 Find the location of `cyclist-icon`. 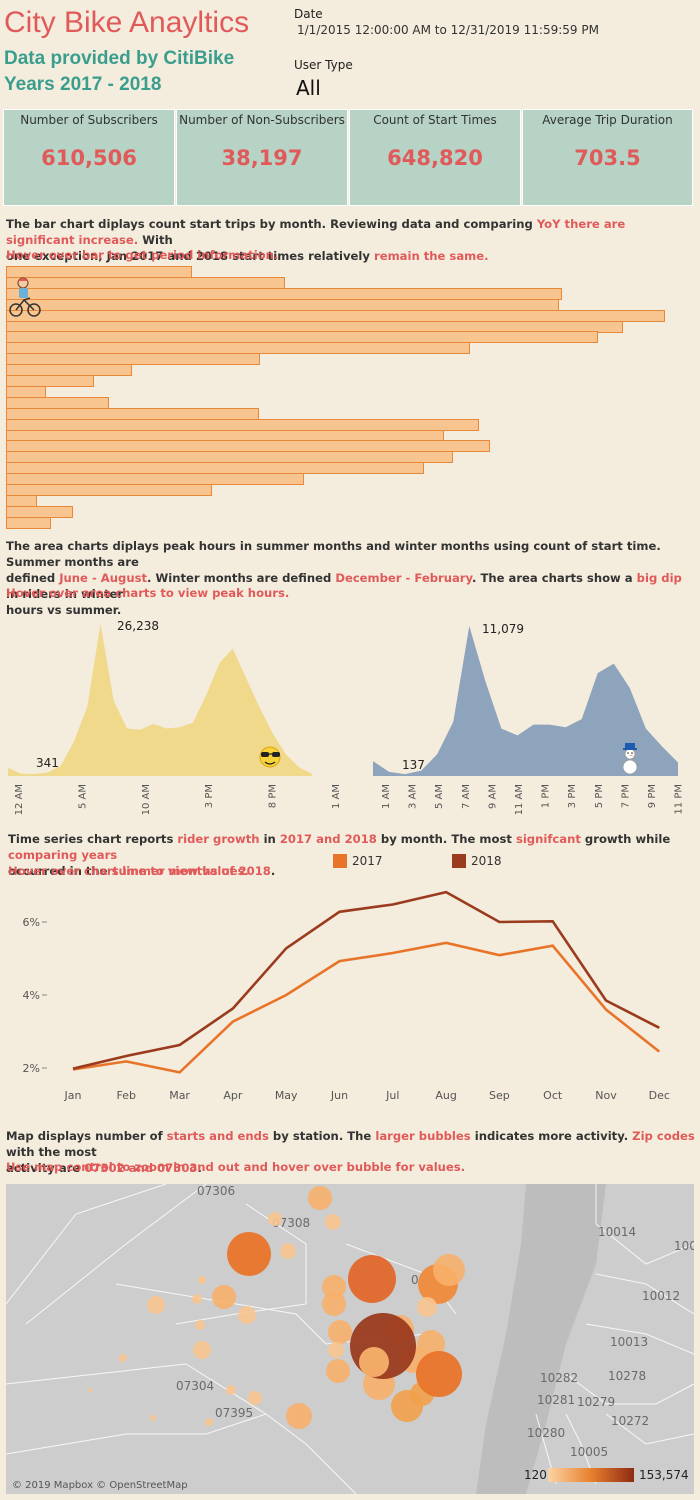

cyclist-icon is located at coordinates (25, 297).